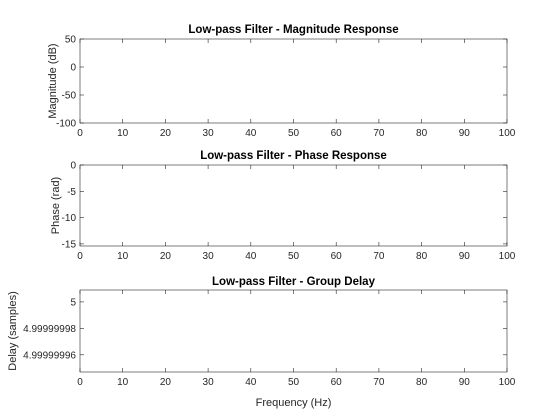  Describe the element at coordinates (73, 302) in the screenshot. I see `y-tick-label: 5` at that location.